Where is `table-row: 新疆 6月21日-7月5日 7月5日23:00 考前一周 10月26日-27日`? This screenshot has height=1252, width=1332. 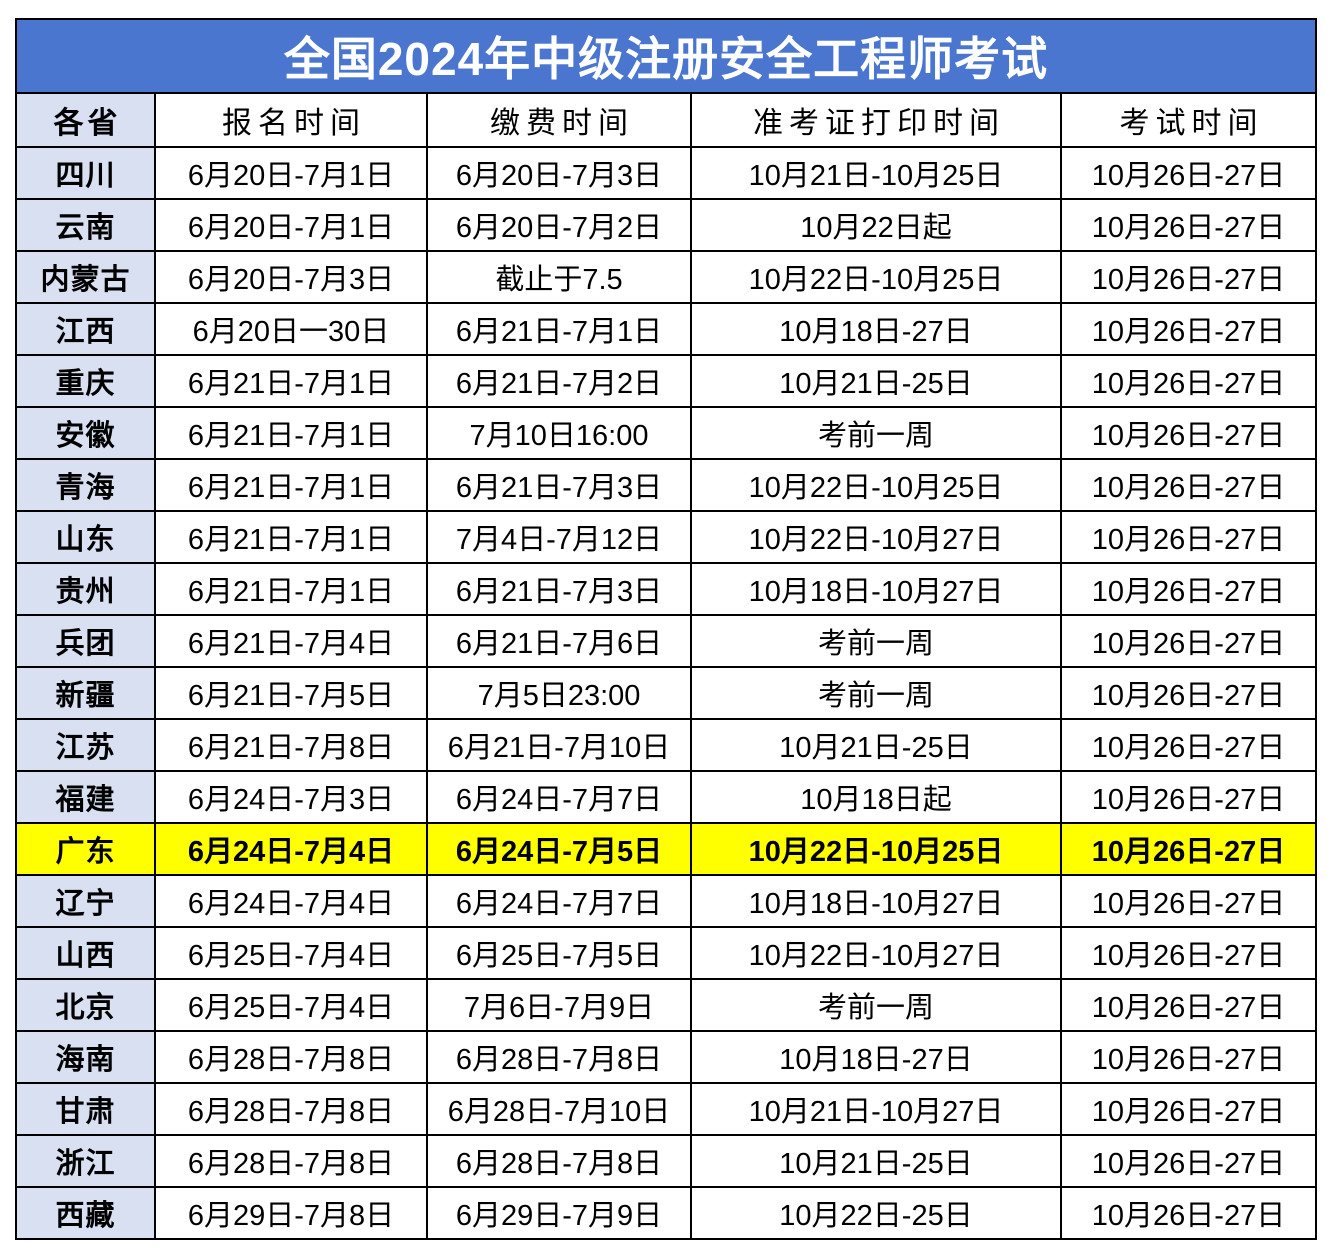 table-row: 新疆 6月21日-7月5日 7月5日23:00 考前一周 10月26日-27日 is located at coordinates (666, 693).